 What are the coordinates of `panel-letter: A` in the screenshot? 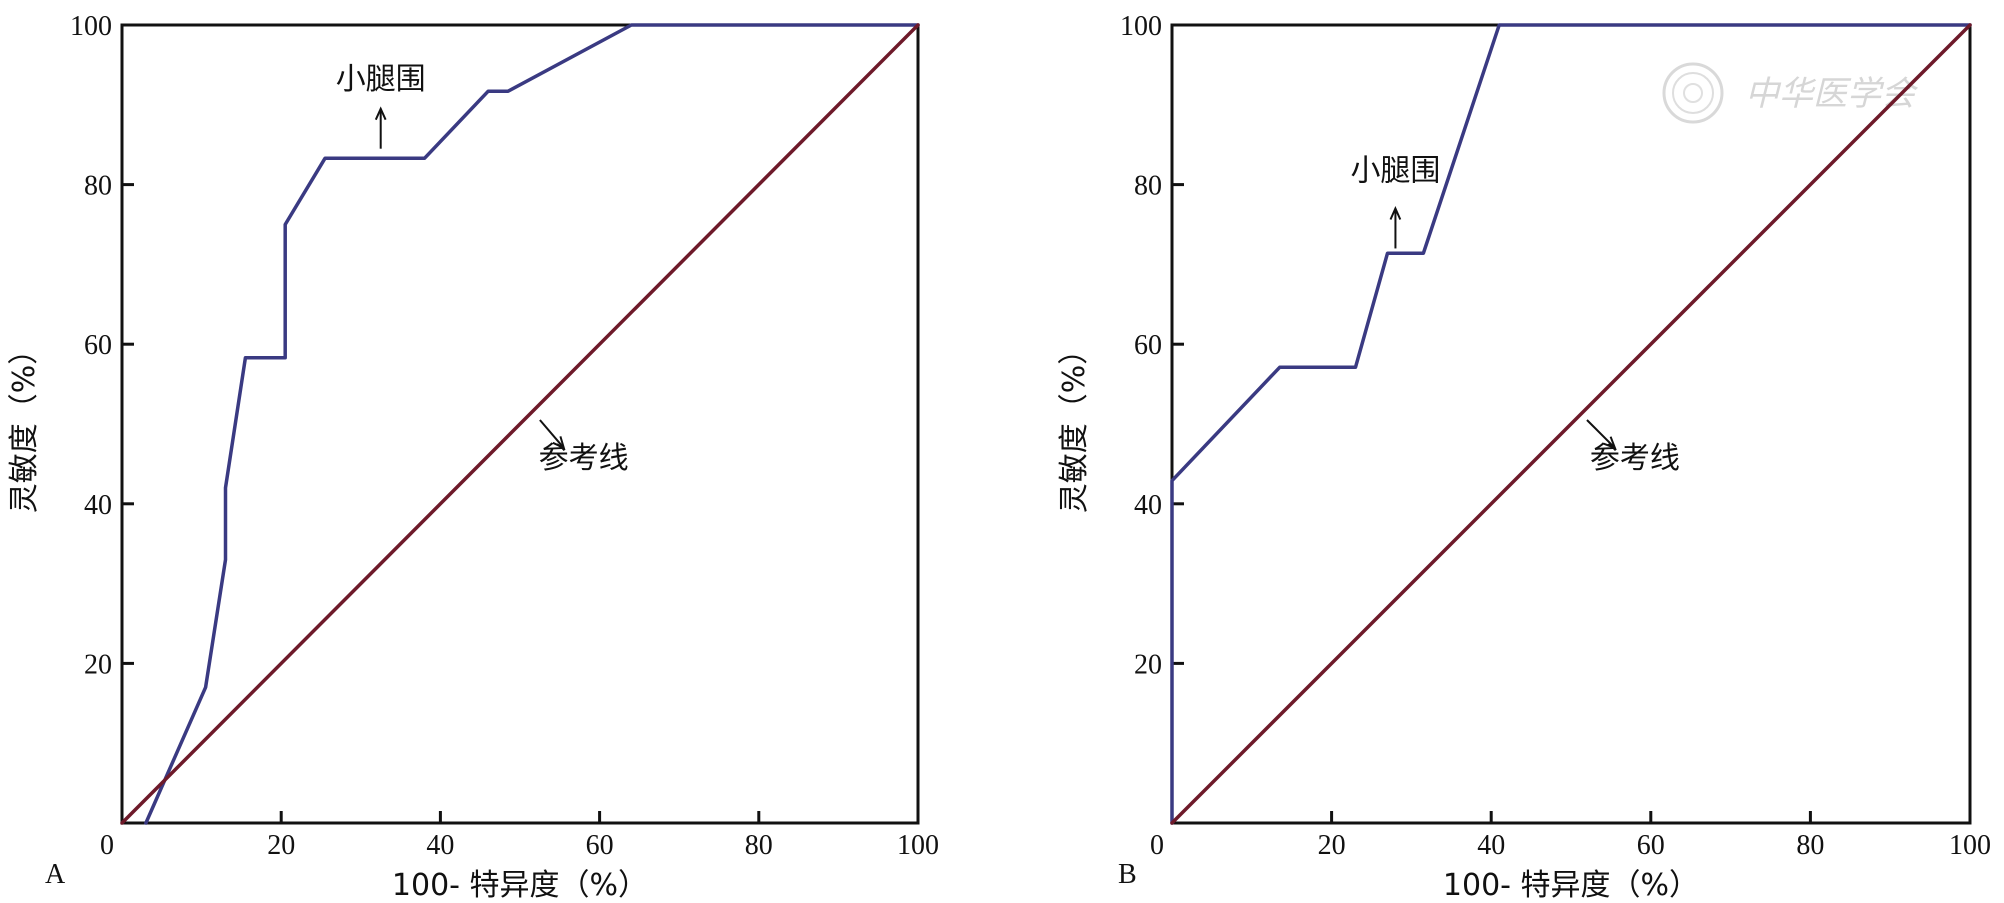 It's located at (55, 874).